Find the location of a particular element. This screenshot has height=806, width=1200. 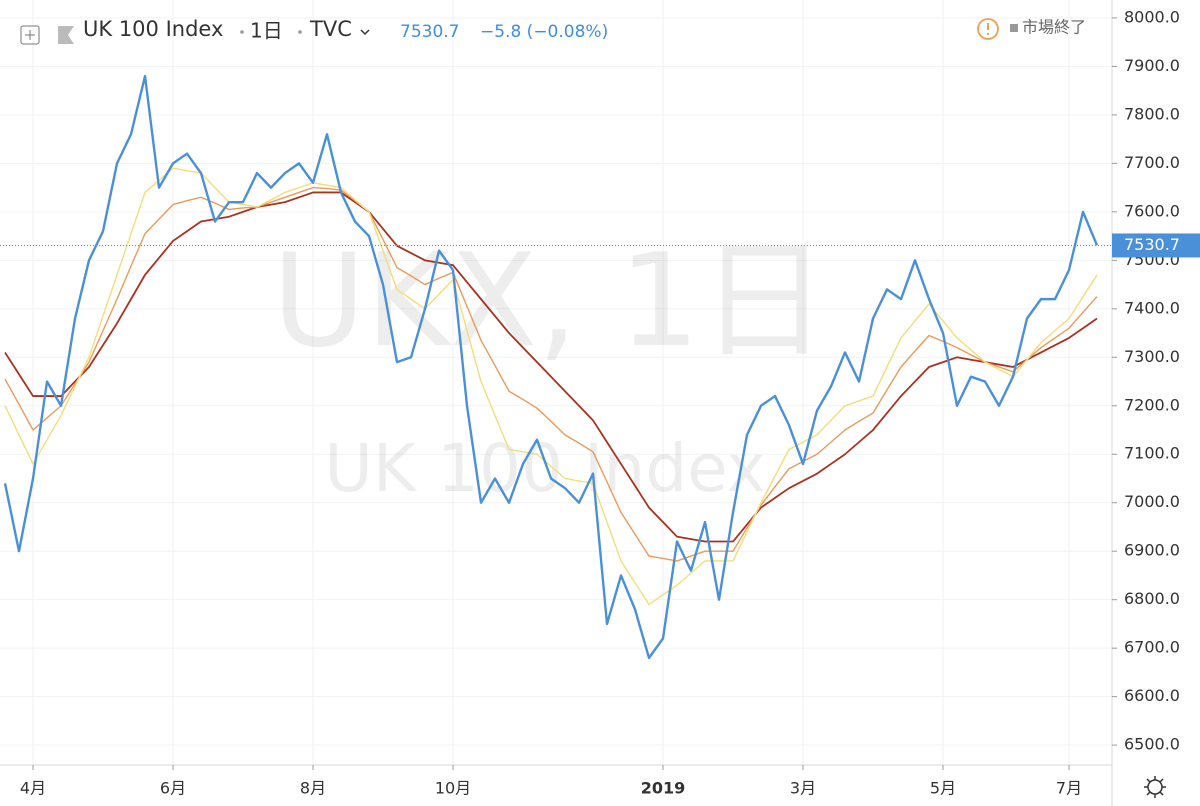

y-tick-label: 7400.0 is located at coordinates (1152, 307).